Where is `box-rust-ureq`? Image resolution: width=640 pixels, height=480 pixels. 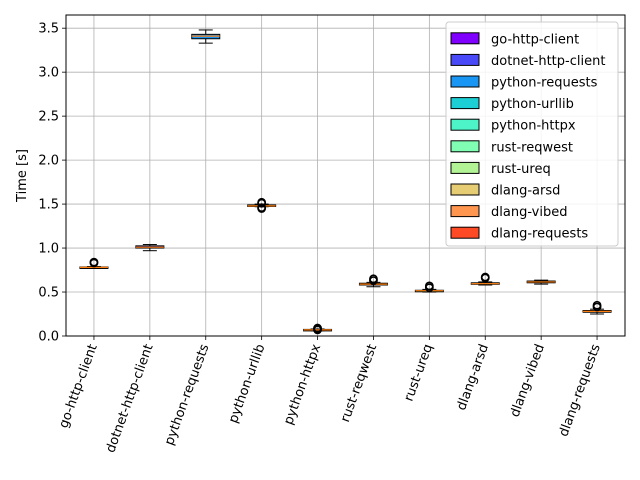 box-rust-ureq is located at coordinates (429, 287).